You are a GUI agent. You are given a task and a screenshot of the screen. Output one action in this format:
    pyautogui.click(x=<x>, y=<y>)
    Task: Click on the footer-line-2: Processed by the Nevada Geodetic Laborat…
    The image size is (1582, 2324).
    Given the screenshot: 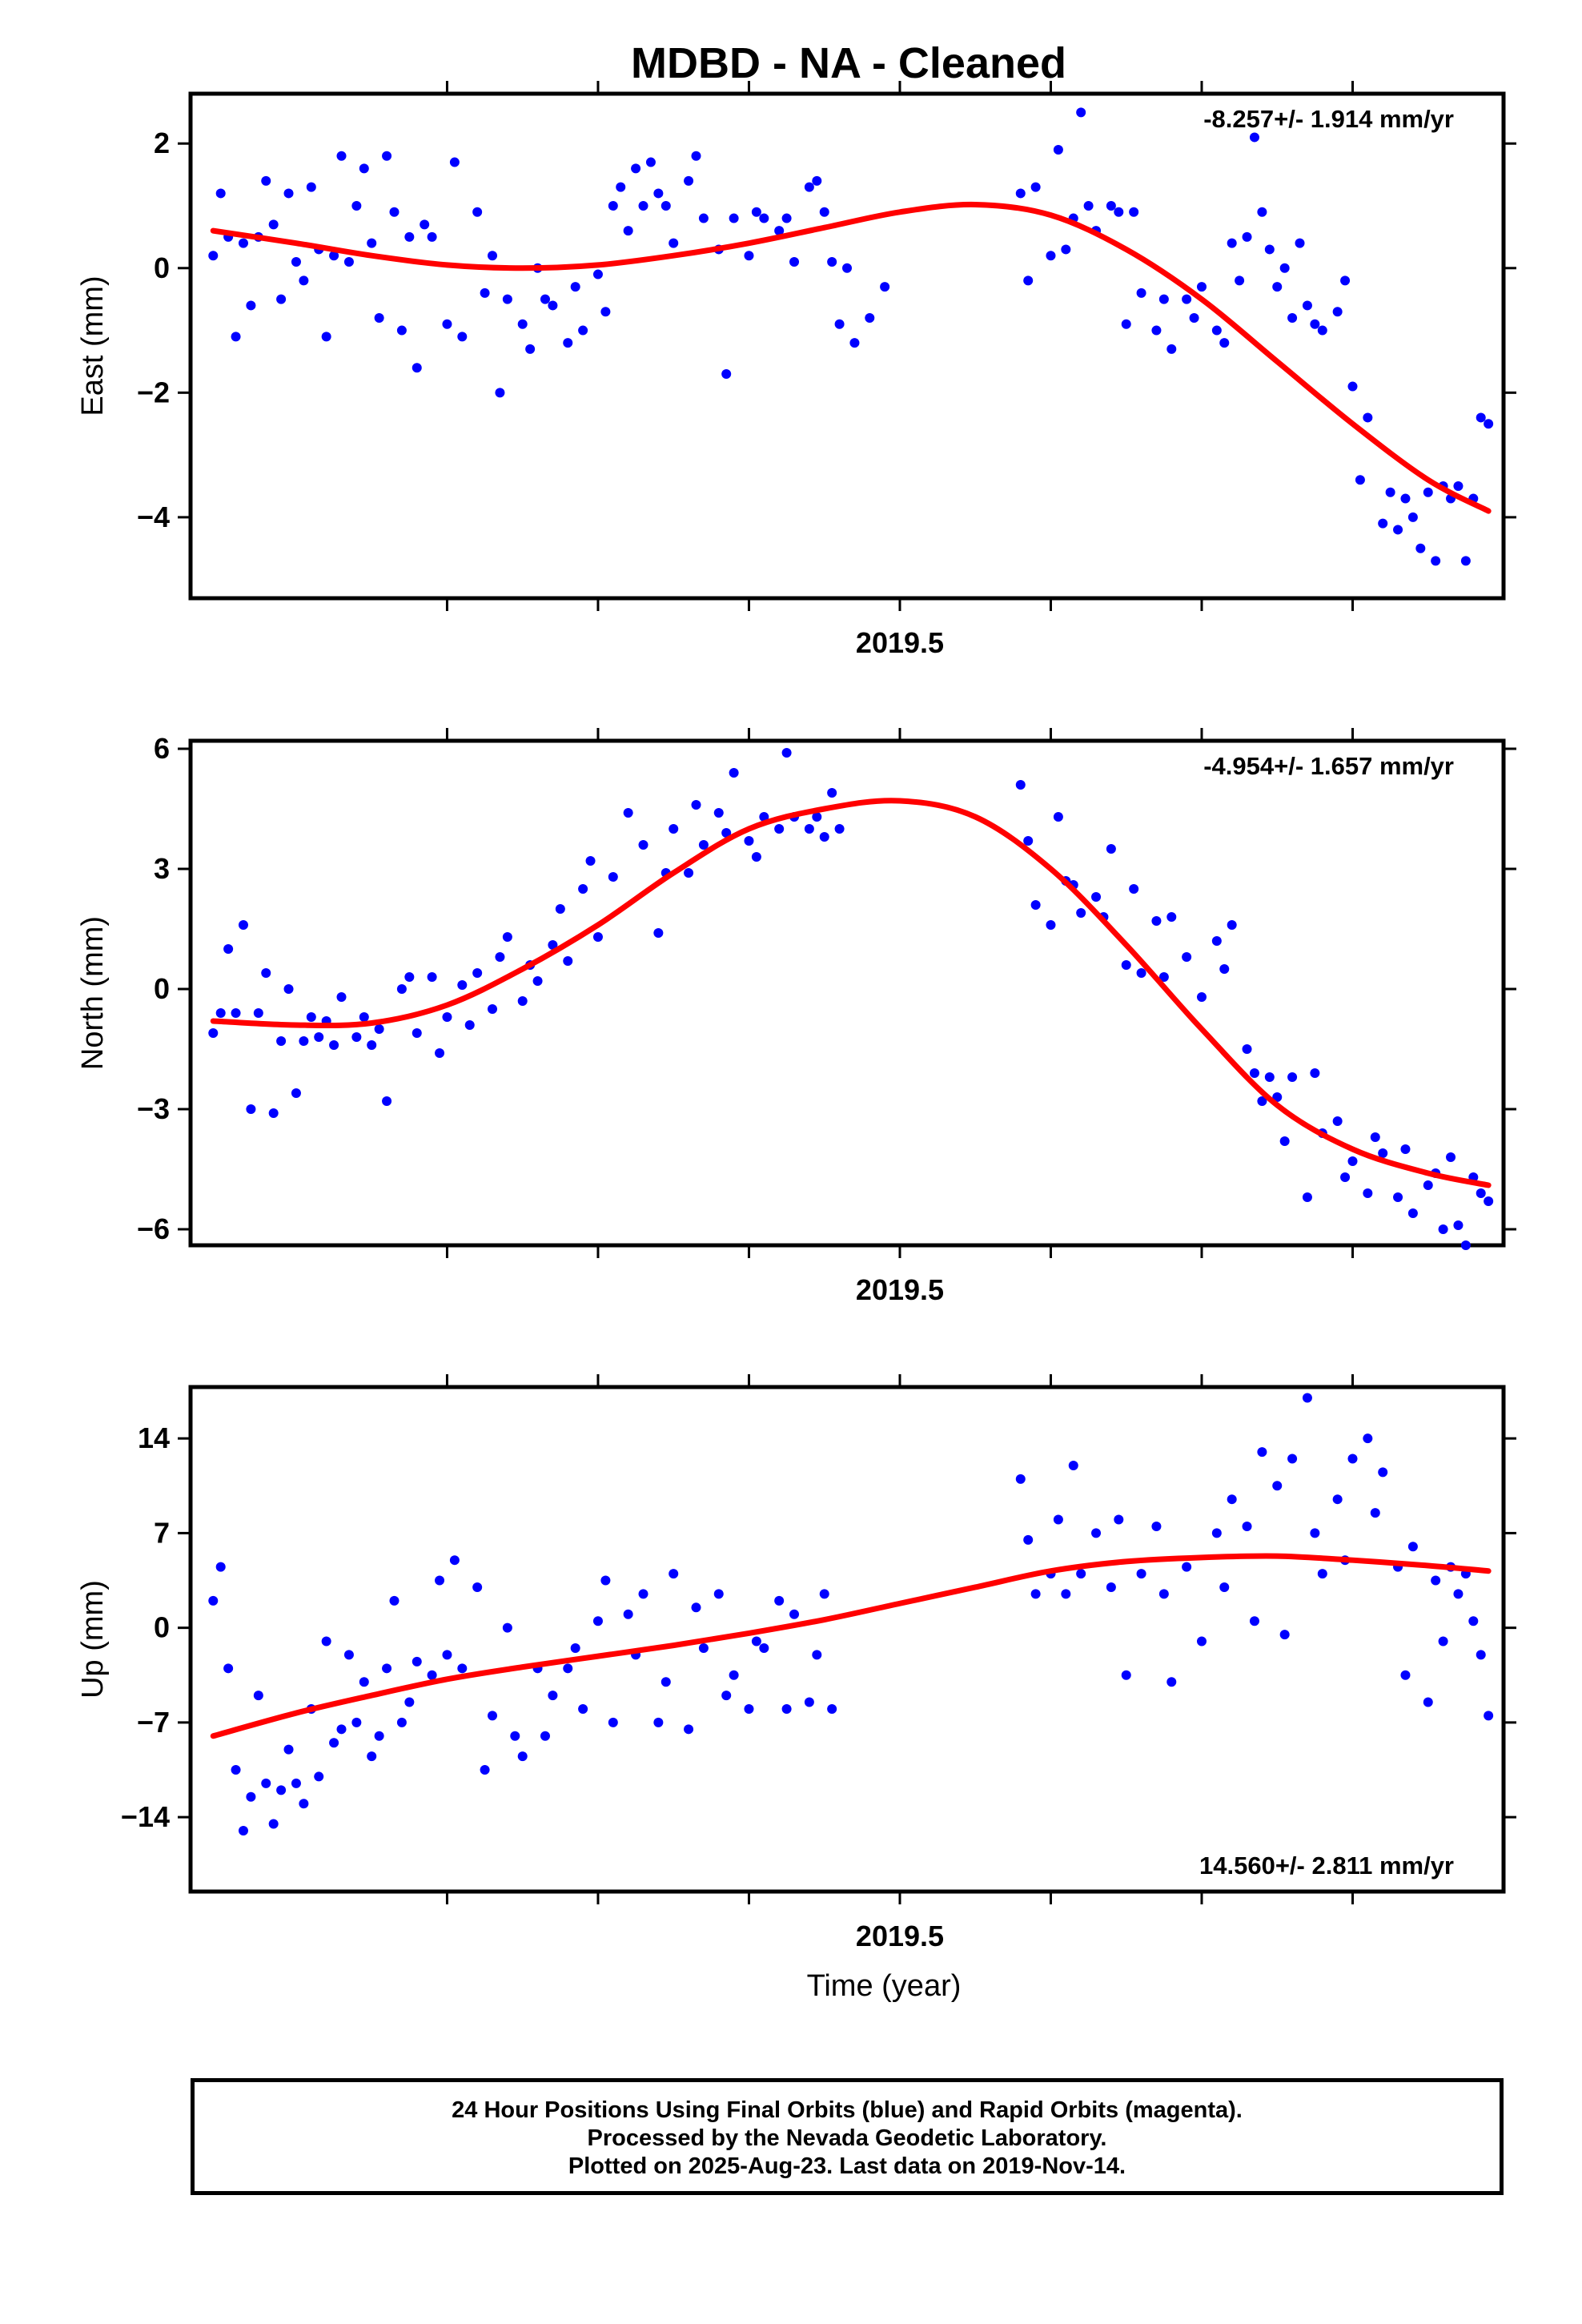 What is the action you would take?
    pyautogui.click(x=847, y=2138)
    